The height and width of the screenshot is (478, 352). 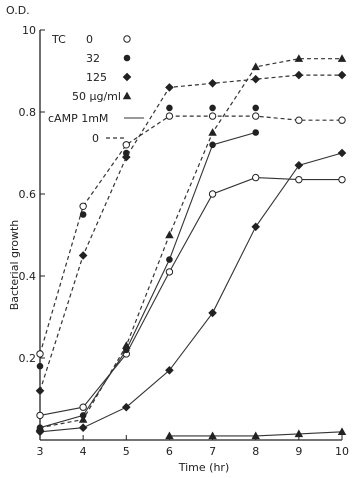 I want to click on y-tick-label: 0.4, so click(x=28, y=276).